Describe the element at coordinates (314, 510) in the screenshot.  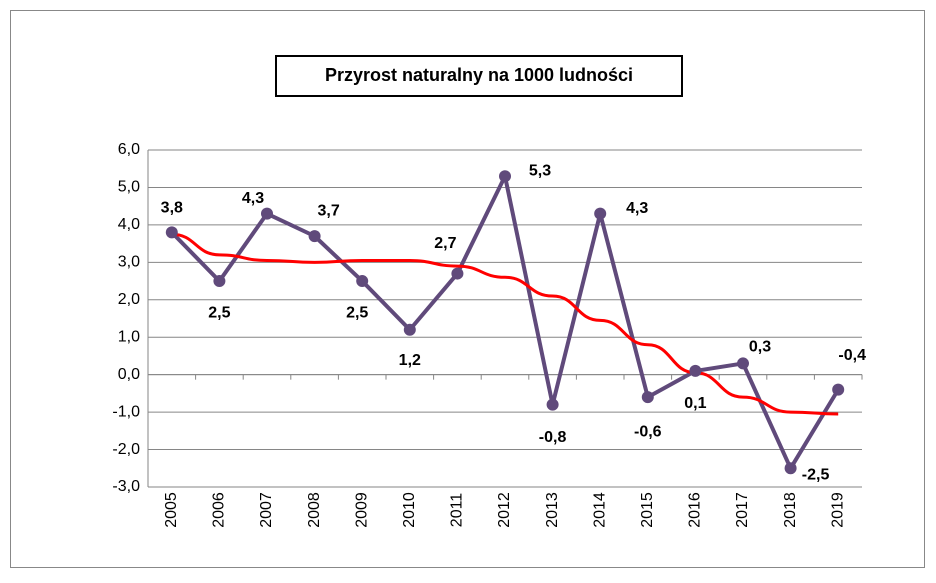
I see `x-tick-label: 2008` at that location.